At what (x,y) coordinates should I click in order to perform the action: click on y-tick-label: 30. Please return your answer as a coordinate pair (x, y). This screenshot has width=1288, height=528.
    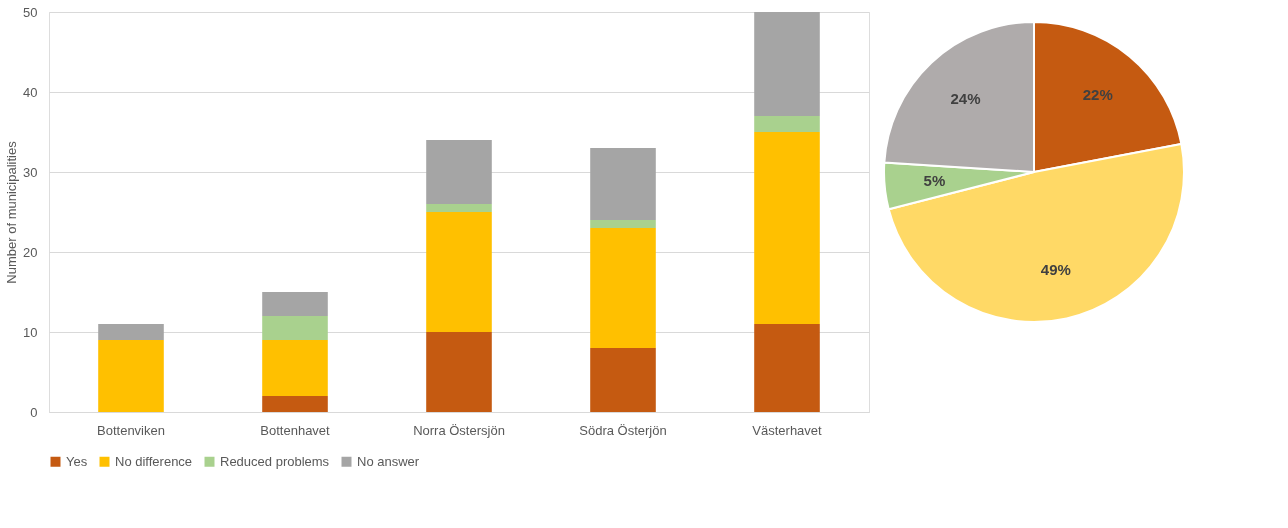
    Looking at the image, I should click on (30, 172).